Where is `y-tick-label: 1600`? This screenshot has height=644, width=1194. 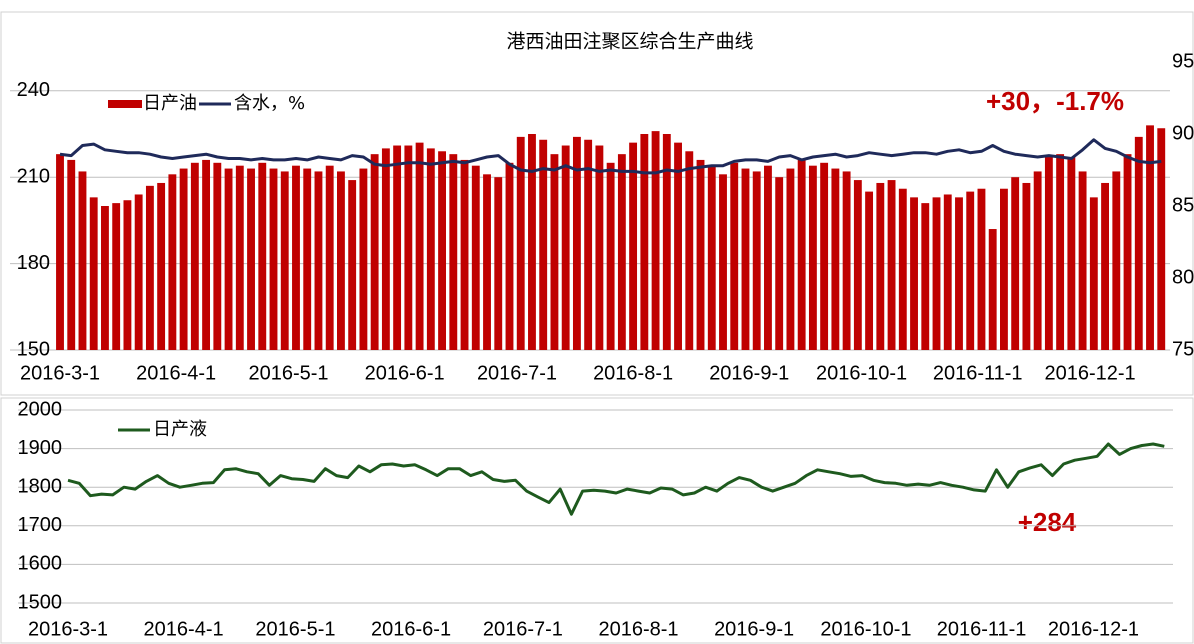 y-tick-label: 1600 is located at coordinates (40, 564).